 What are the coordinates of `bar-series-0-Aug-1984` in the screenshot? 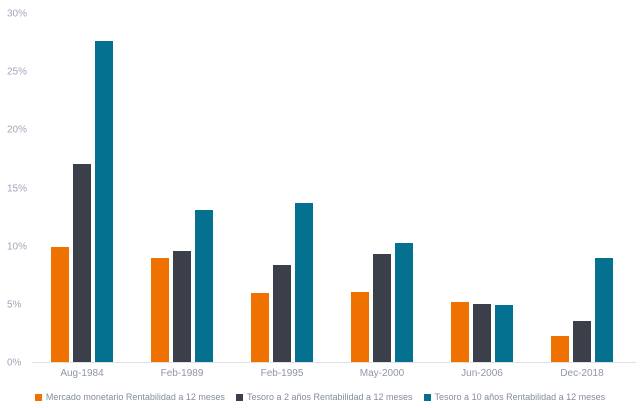 It's located at (60, 304).